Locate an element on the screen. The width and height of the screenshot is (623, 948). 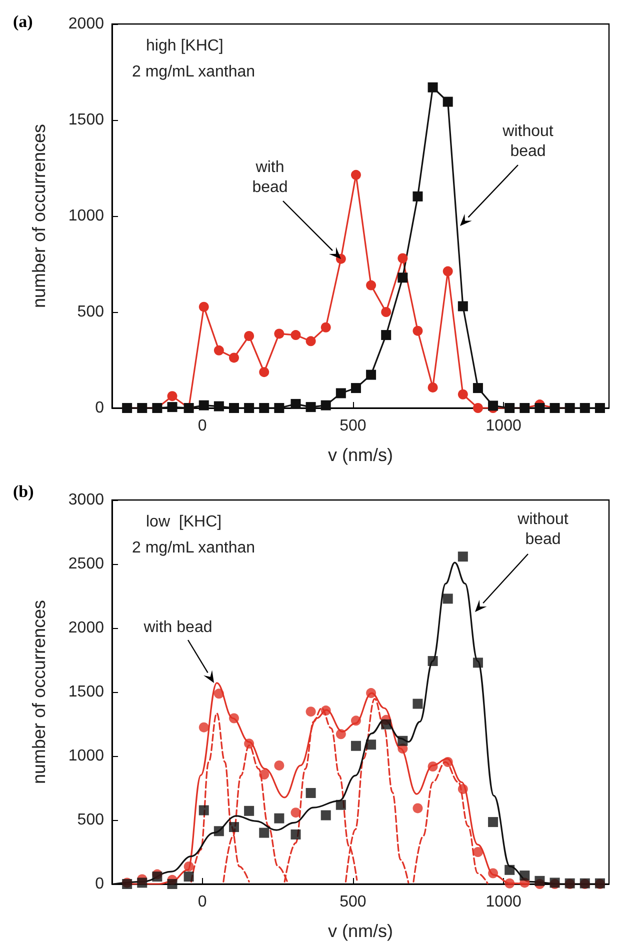
chart-title: (a) is located at coordinates (23, 21).